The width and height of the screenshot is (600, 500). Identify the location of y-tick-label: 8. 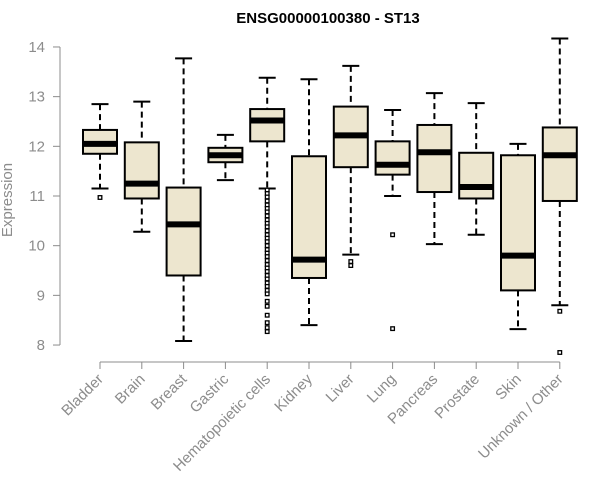
(41, 345).